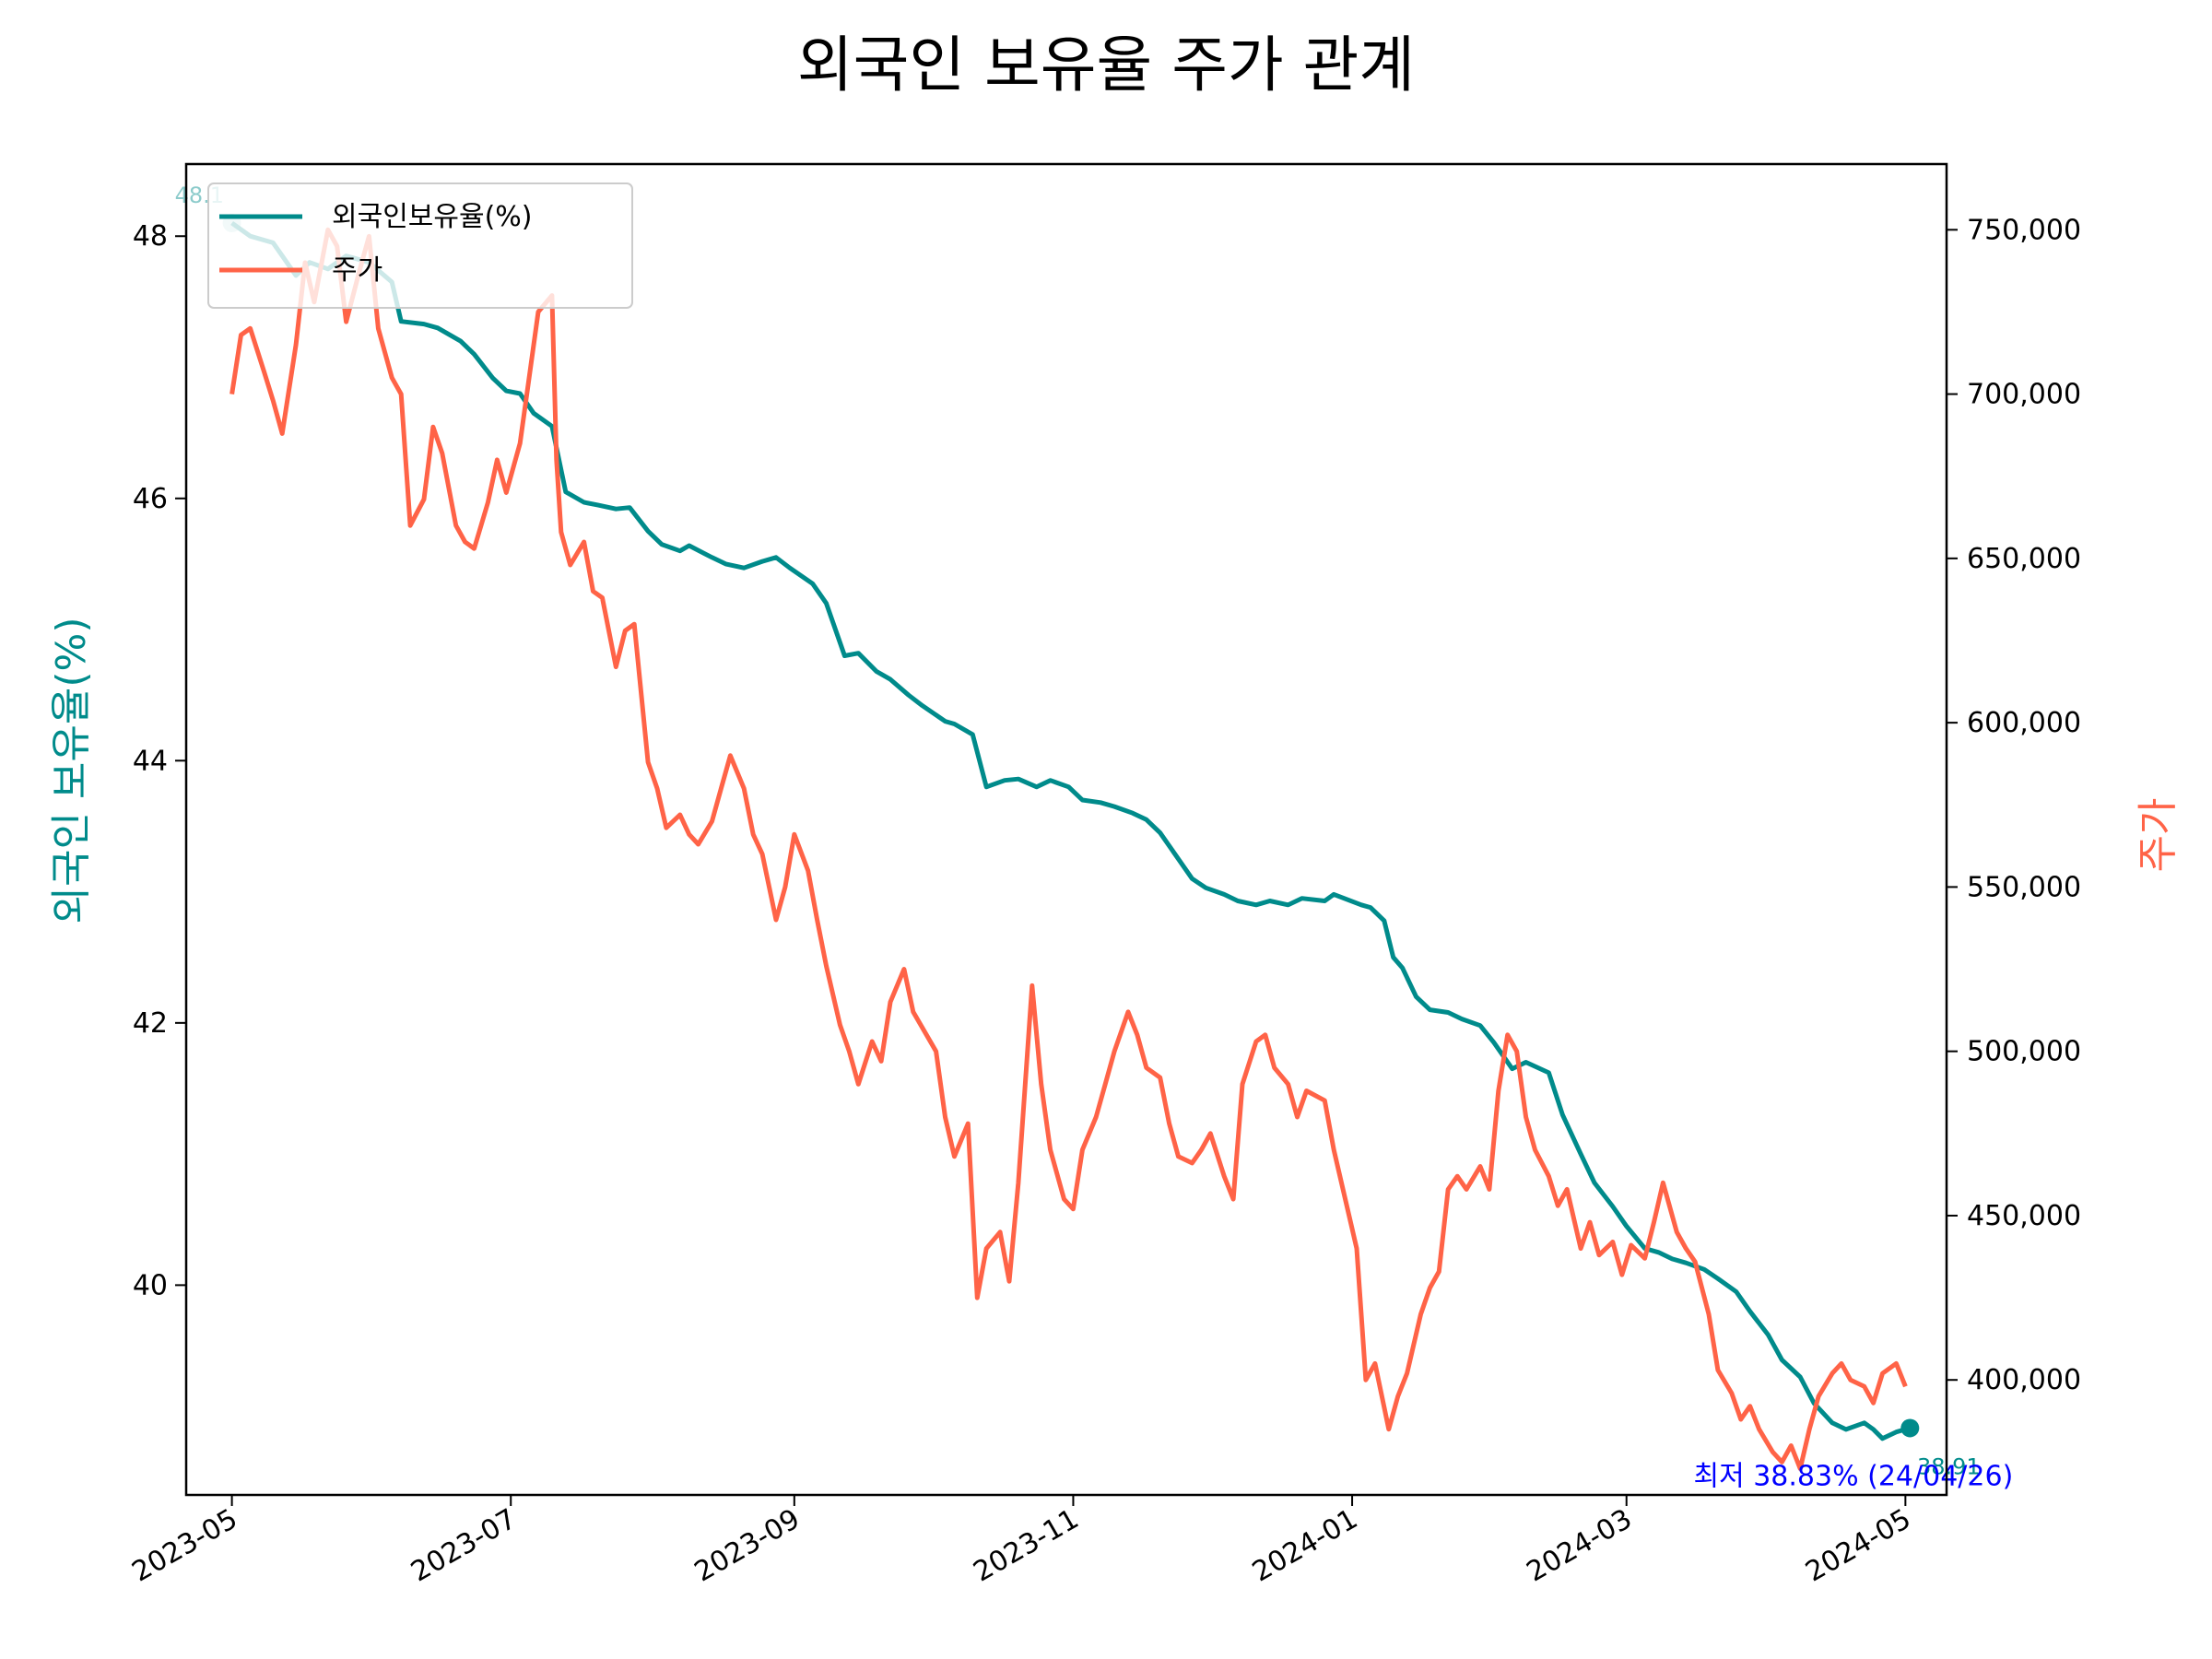 This screenshot has height=1659, width=2212. What do you see at coordinates (464, 1546) in the screenshot?
I see `x-tick-label: 2023-07` at bounding box center [464, 1546].